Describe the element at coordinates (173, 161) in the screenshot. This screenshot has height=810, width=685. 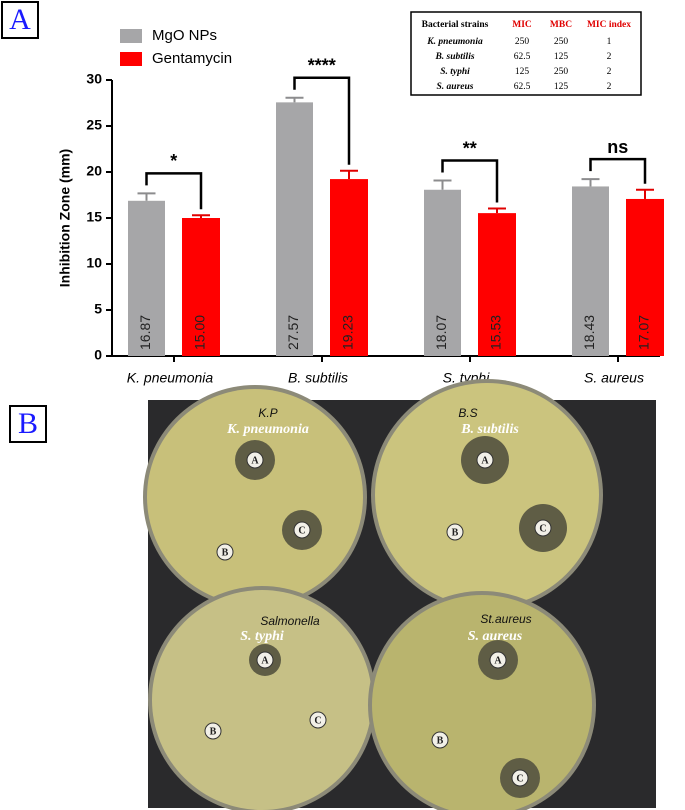
I see `significance-label: *` at that location.